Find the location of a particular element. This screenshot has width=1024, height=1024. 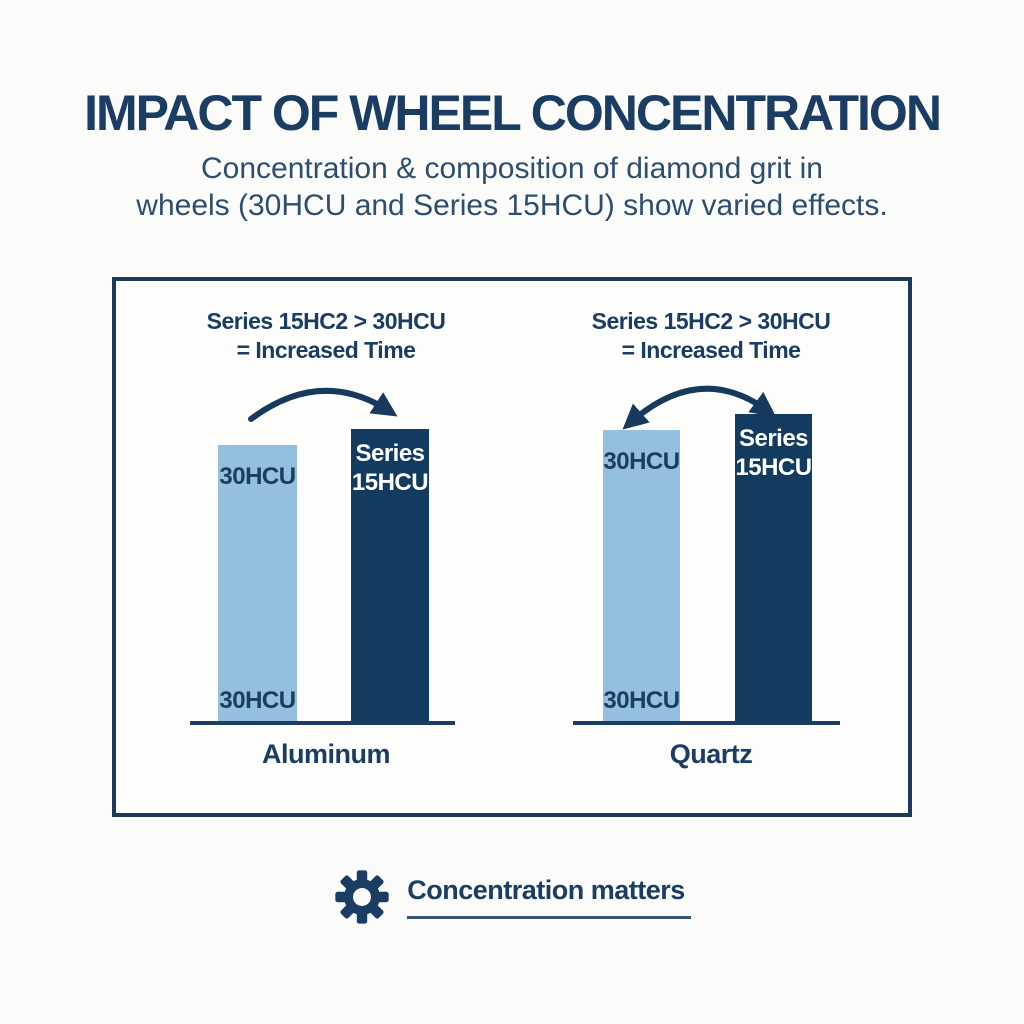

category-label-aluminum: Aluminum is located at coordinates (326, 754).